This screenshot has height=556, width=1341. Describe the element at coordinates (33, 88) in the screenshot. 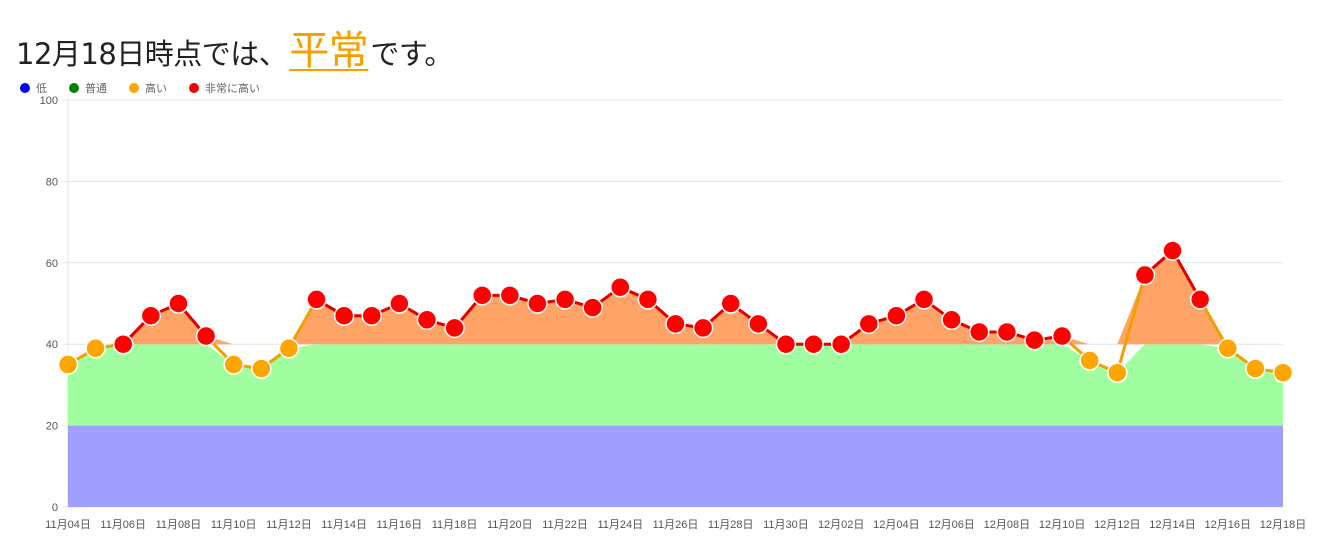

I see `legend-item-low: 低` at that location.